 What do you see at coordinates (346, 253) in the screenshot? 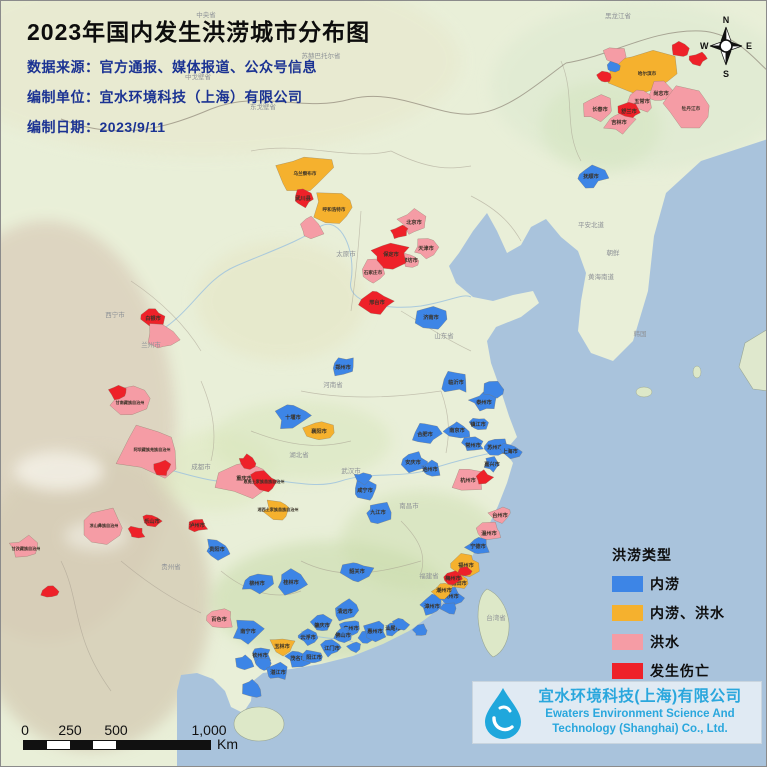
I see `base-map-label: 太原市` at bounding box center [346, 253].